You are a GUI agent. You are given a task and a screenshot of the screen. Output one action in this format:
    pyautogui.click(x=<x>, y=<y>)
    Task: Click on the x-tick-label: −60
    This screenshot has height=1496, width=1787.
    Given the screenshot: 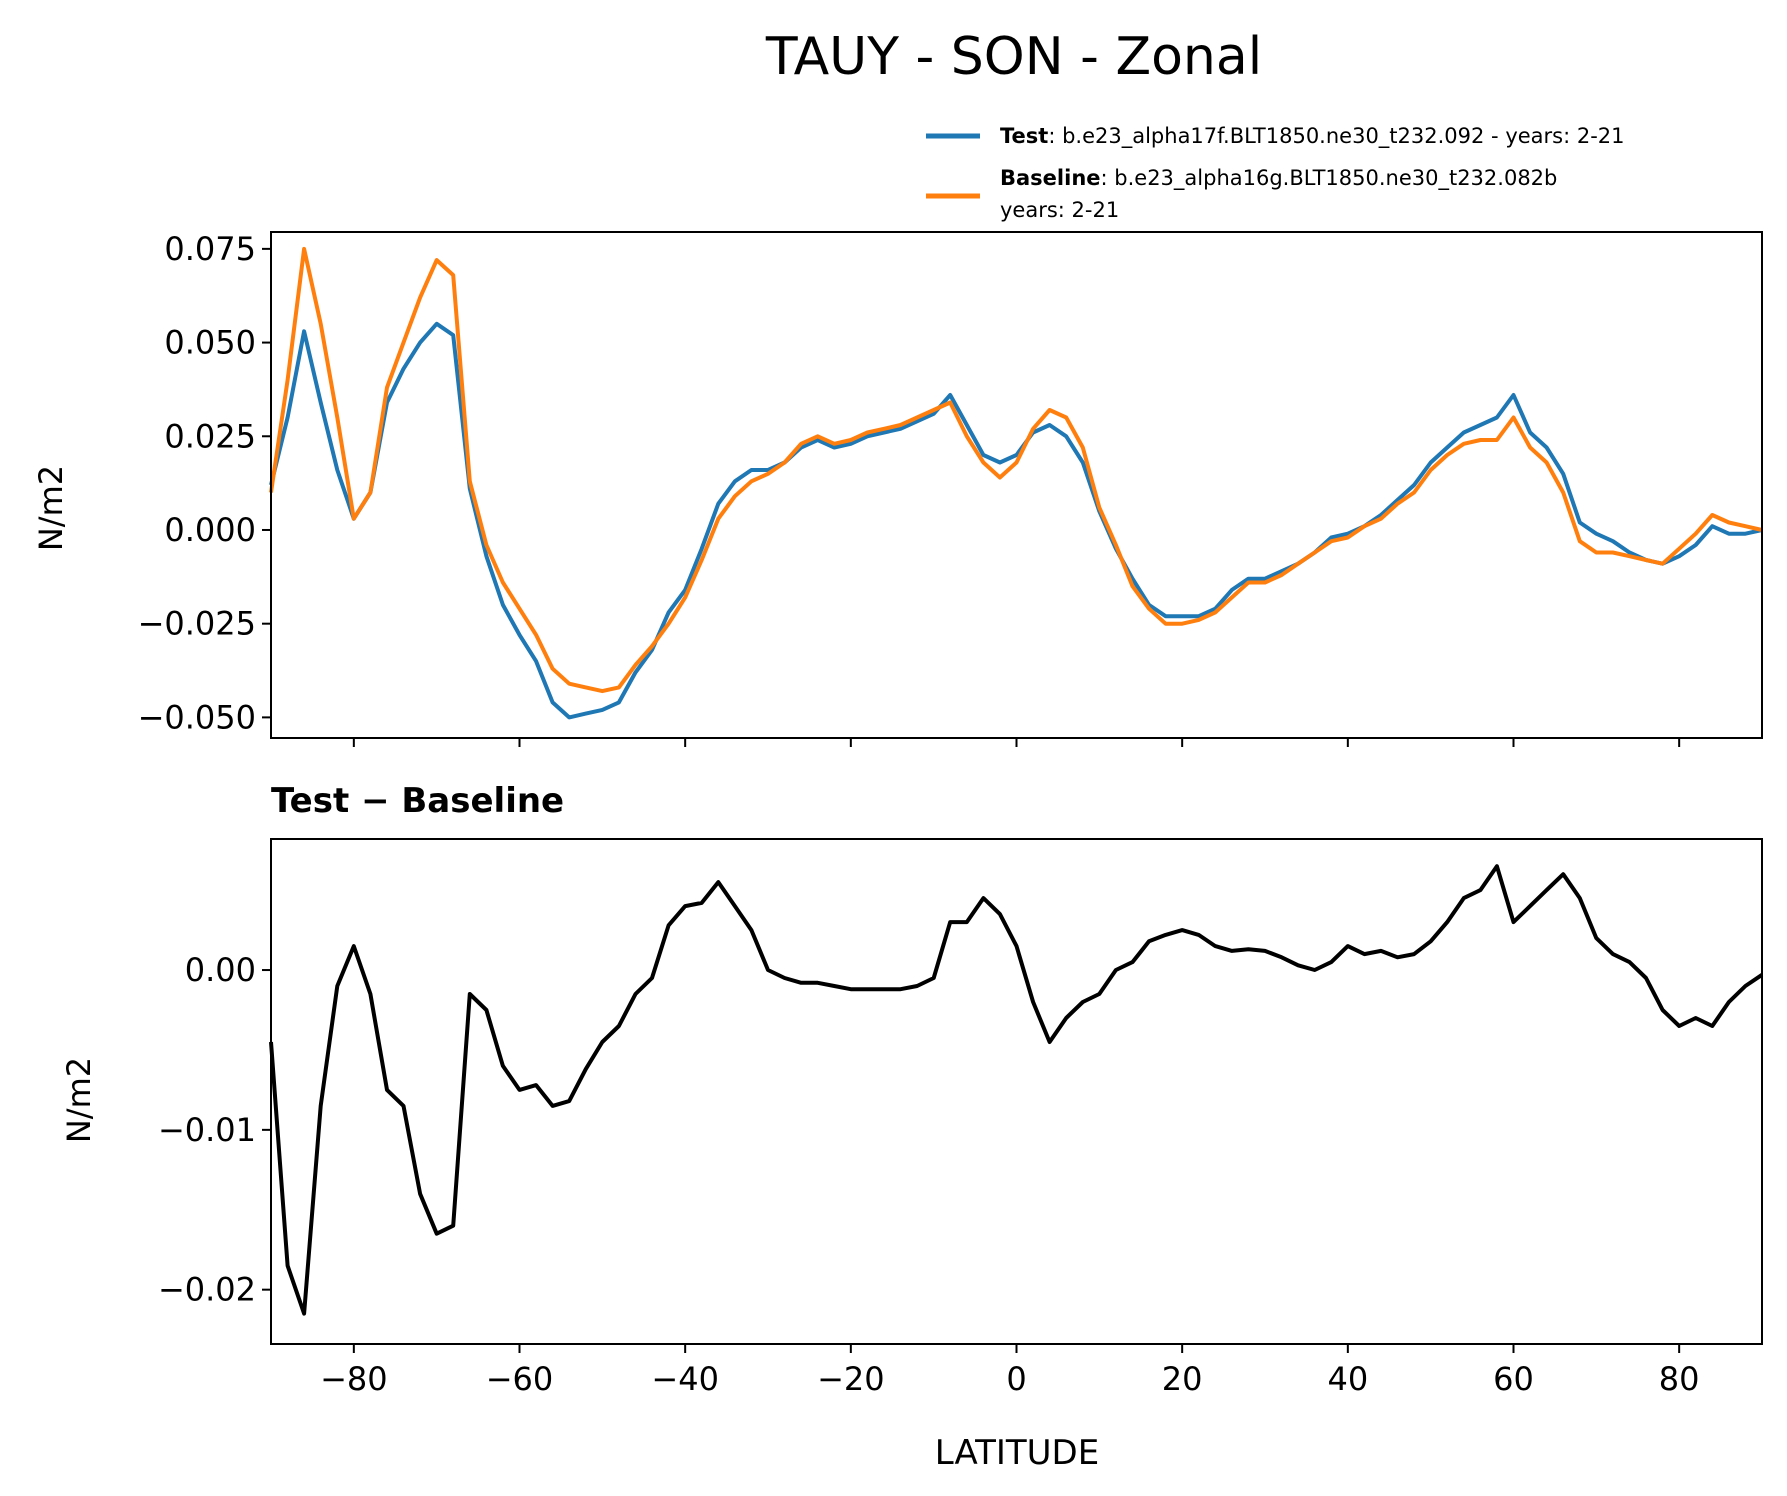 What is the action you would take?
    pyautogui.click(x=520, y=1379)
    